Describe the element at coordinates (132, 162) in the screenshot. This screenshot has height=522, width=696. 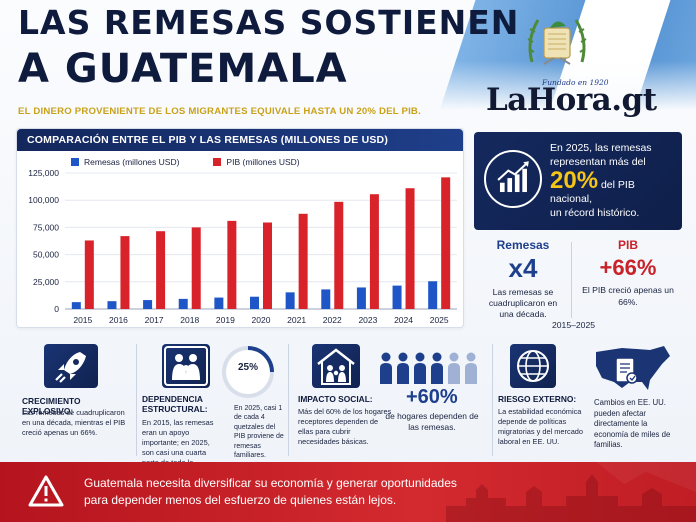
I see `legend-label-remesas: Remesas (millones USD)` at that location.